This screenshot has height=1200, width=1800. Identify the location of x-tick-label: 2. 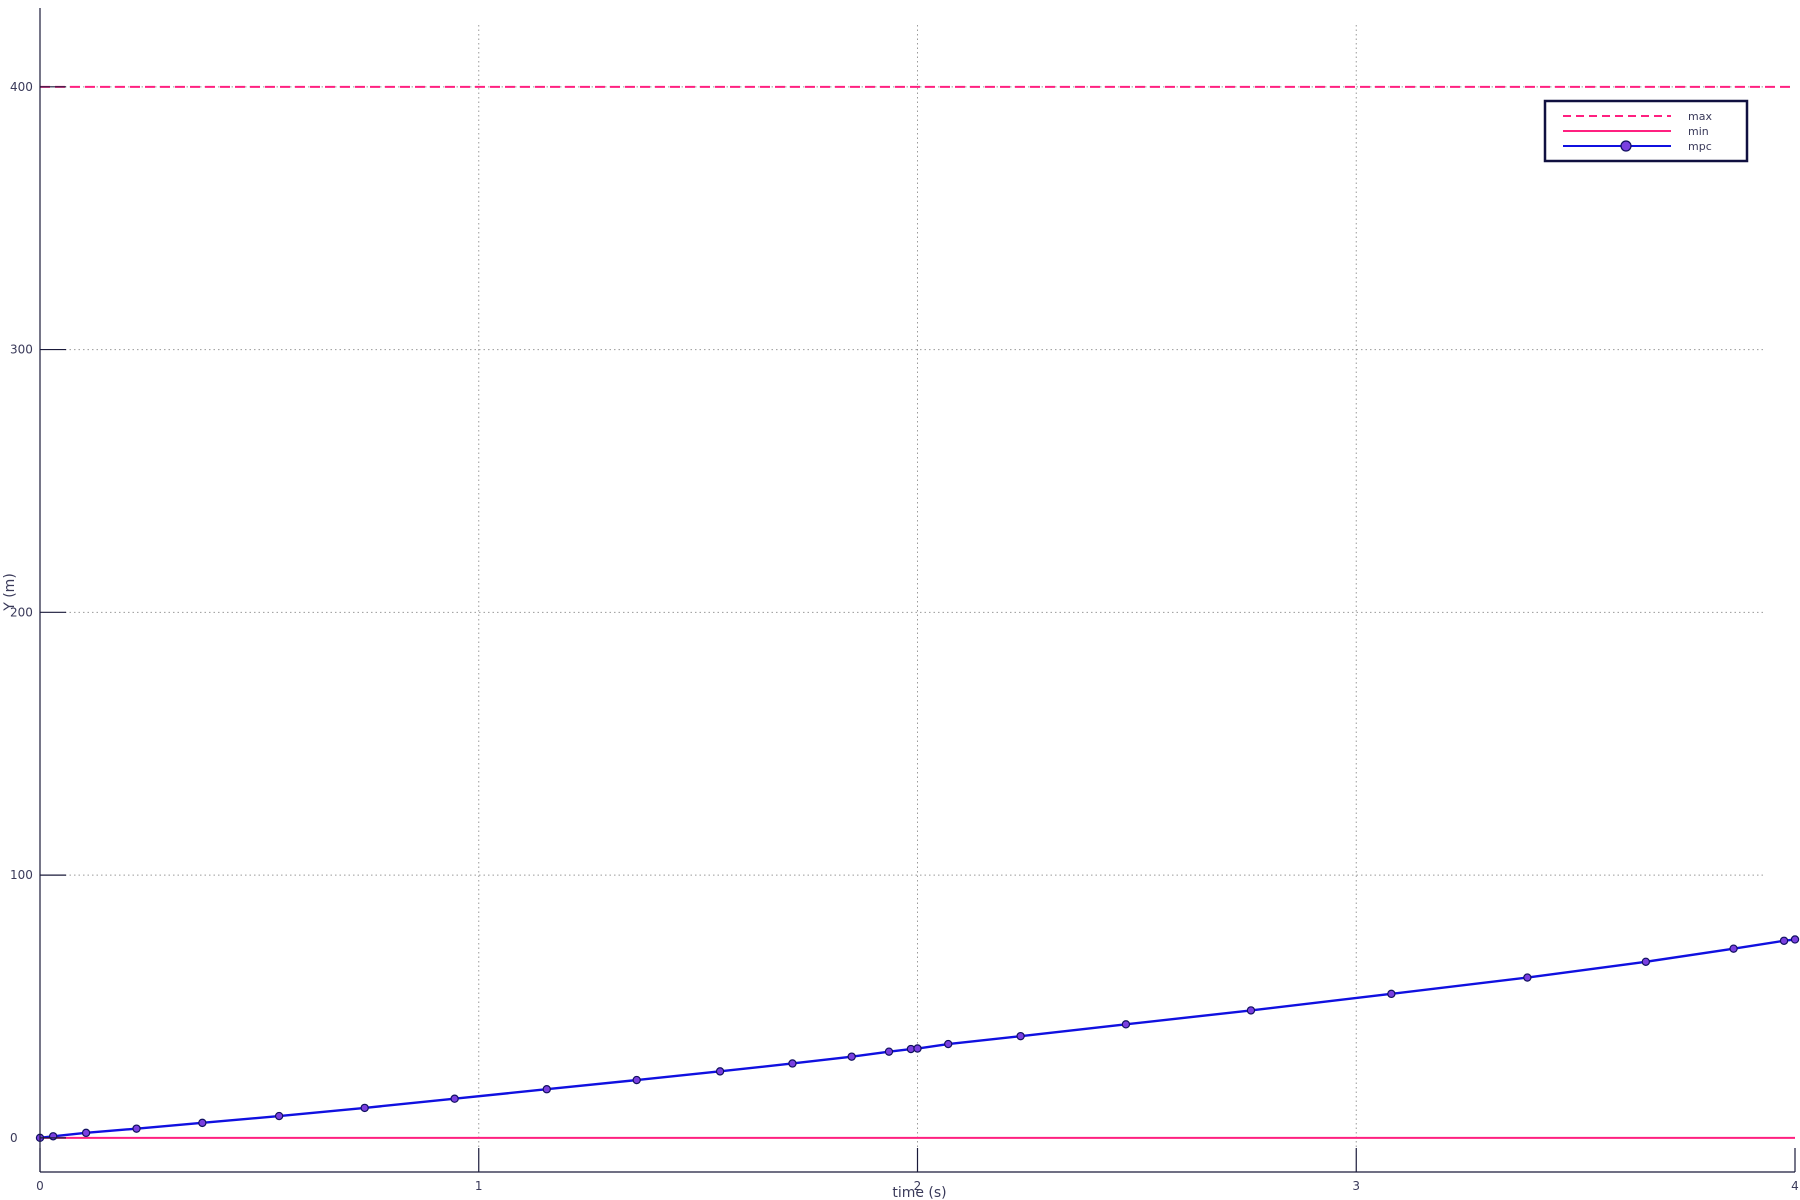
(918, 1186).